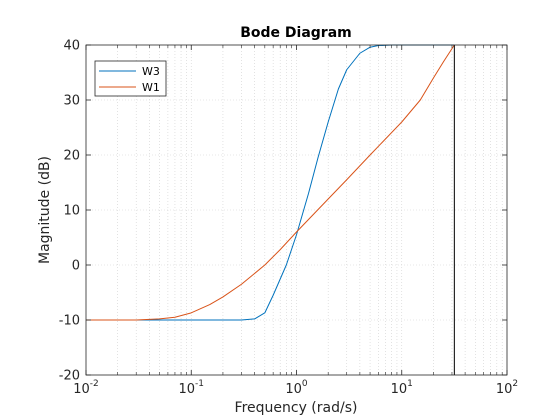 The image size is (560, 420). I want to click on legend: W3 W1, so click(130, 78).